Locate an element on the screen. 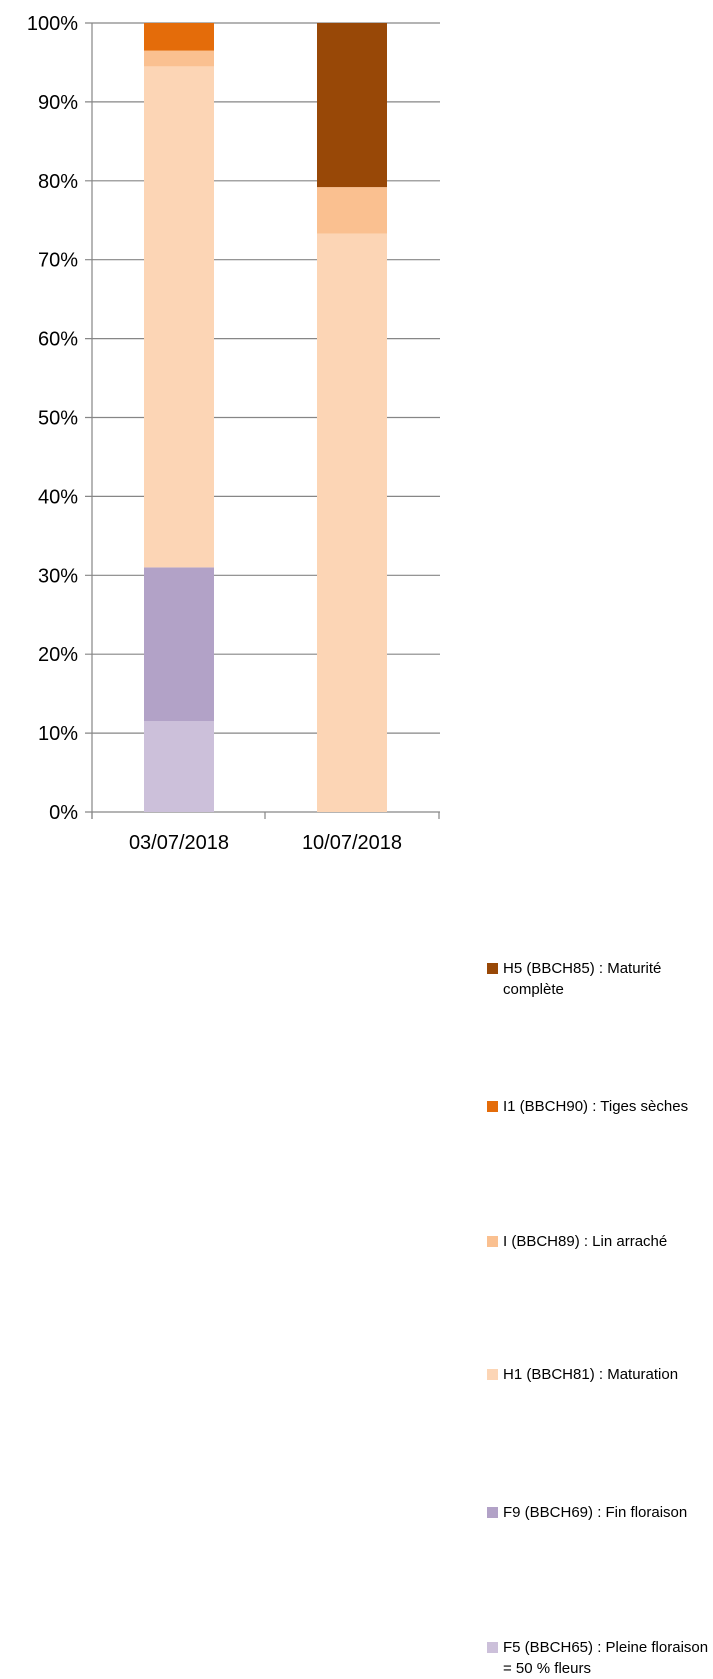  y-tick-label: 20% is located at coordinates (58, 655).